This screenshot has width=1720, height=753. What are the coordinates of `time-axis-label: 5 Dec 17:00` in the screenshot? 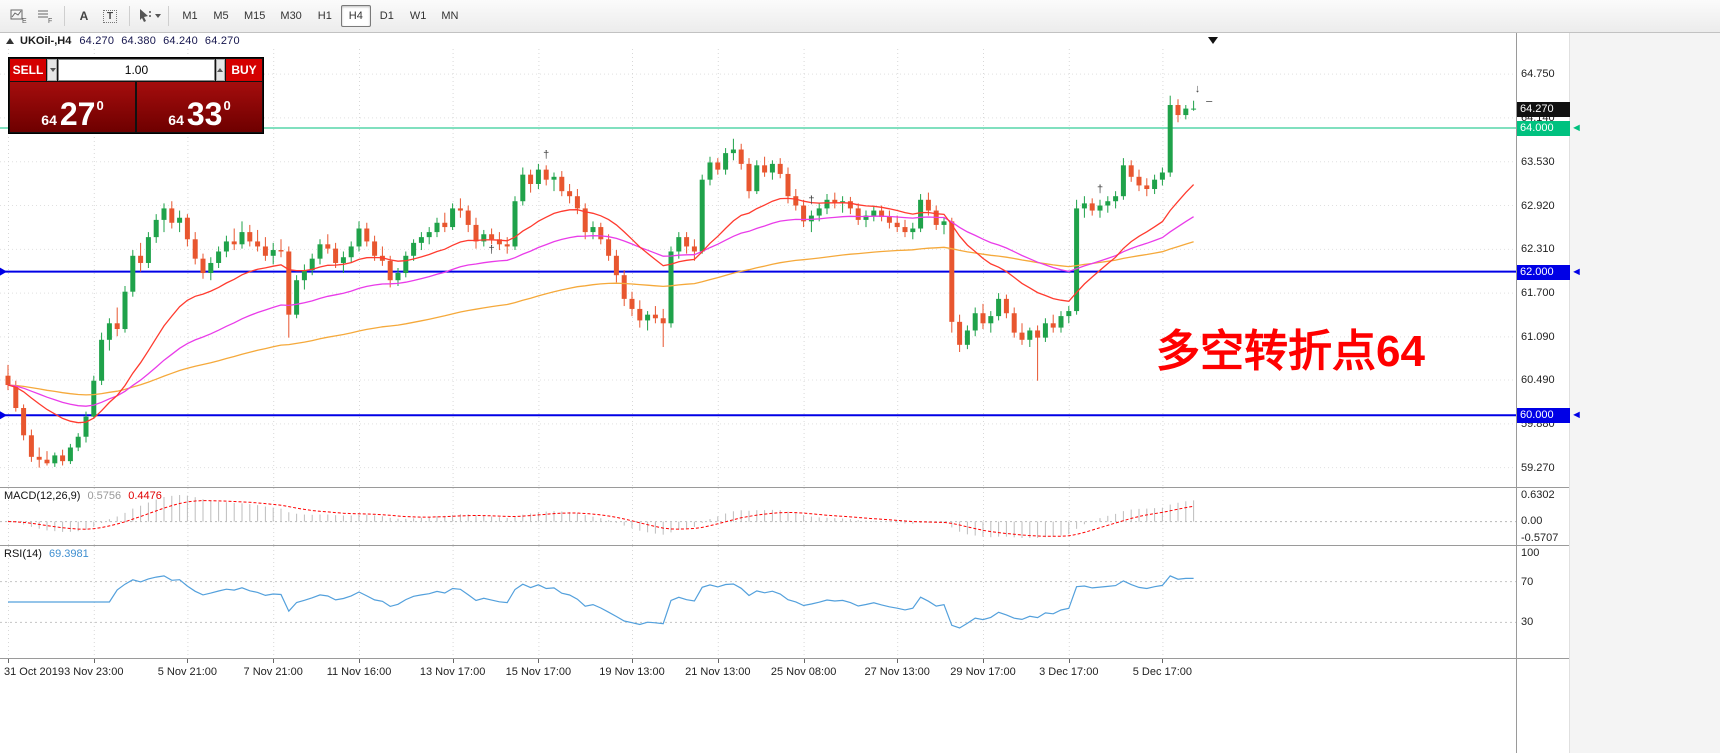 It's located at (1162, 672).